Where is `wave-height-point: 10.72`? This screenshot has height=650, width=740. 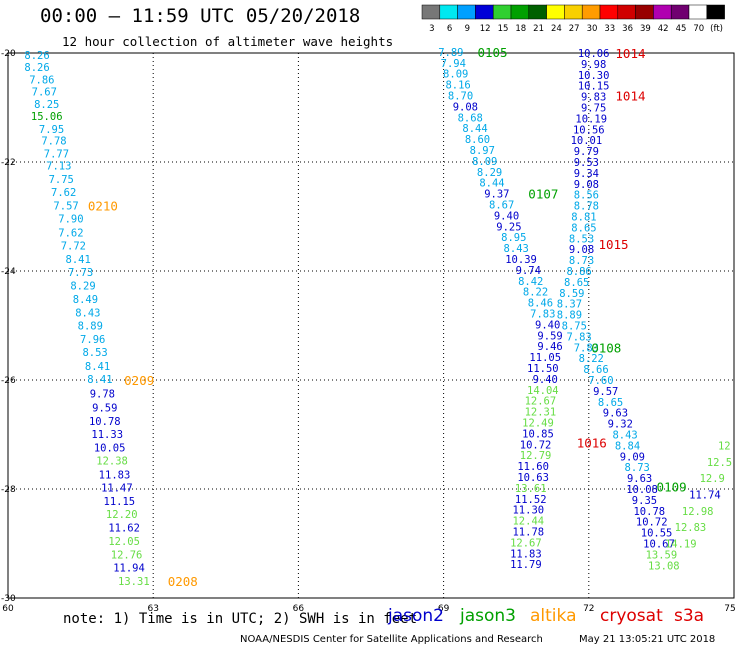
wave-height-point: 10.72 is located at coordinates (536, 445).